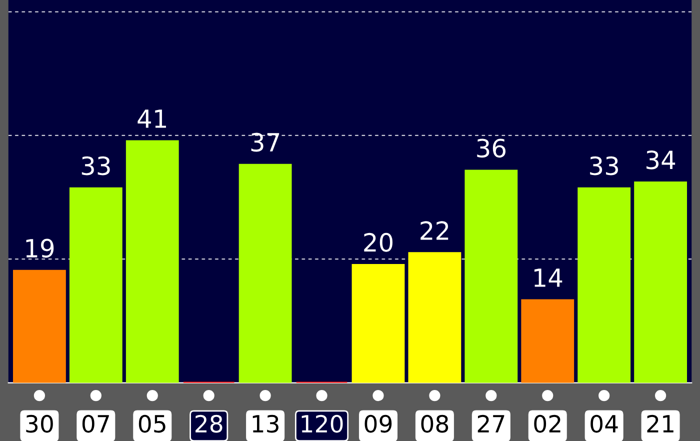  Describe the element at coordinates (547, 423) in the screenshot. I see `x-tick-label: 02` at that location.